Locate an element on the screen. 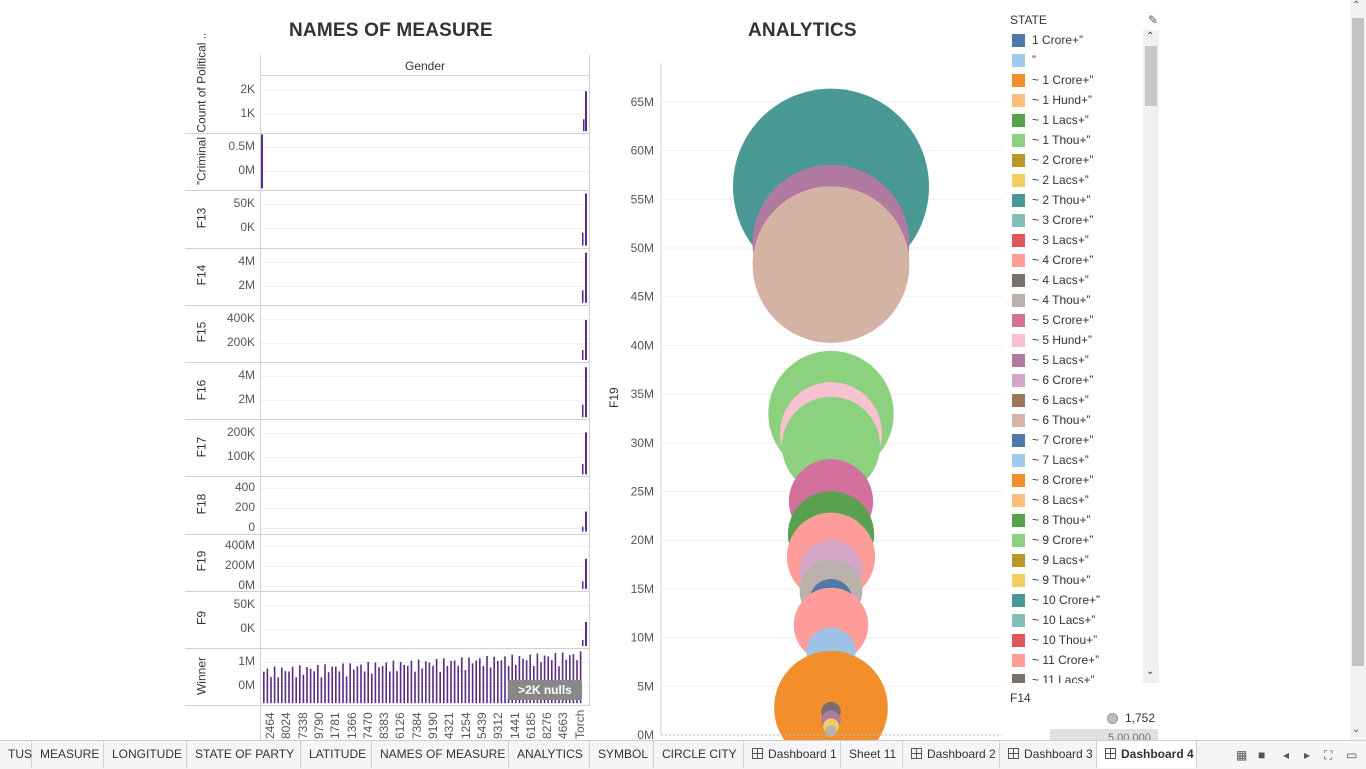 The width and height of the screenshot is (1366, 769). sheet-tab: ANALYTICS is located at coordinates (549, 754).